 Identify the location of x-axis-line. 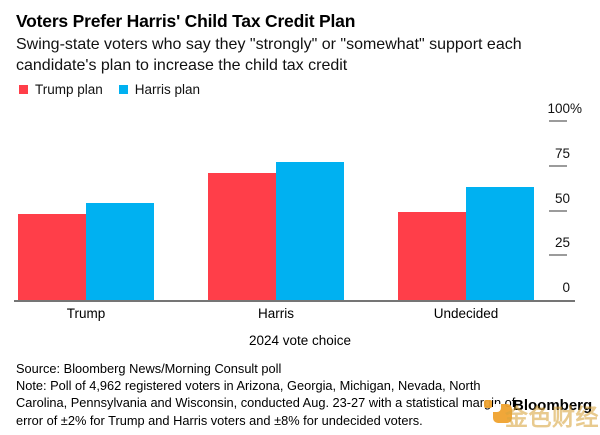
(294, 301).